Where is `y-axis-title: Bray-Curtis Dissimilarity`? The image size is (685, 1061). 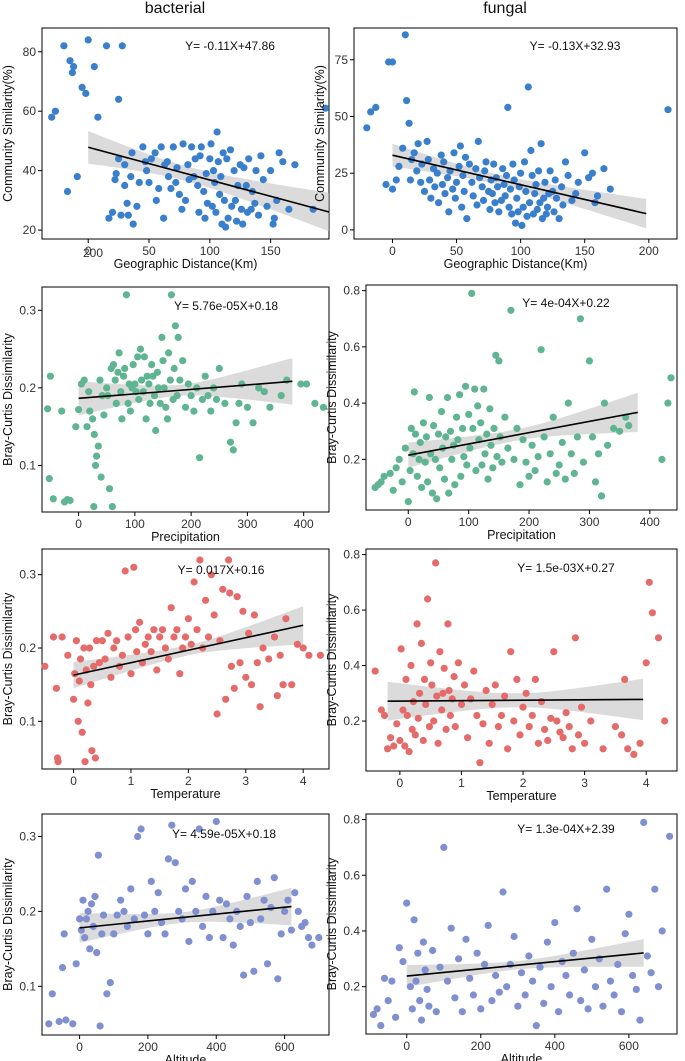
y-axis-title: Bray-Curtis Dissimilarity is located at coordinates (332, 659).